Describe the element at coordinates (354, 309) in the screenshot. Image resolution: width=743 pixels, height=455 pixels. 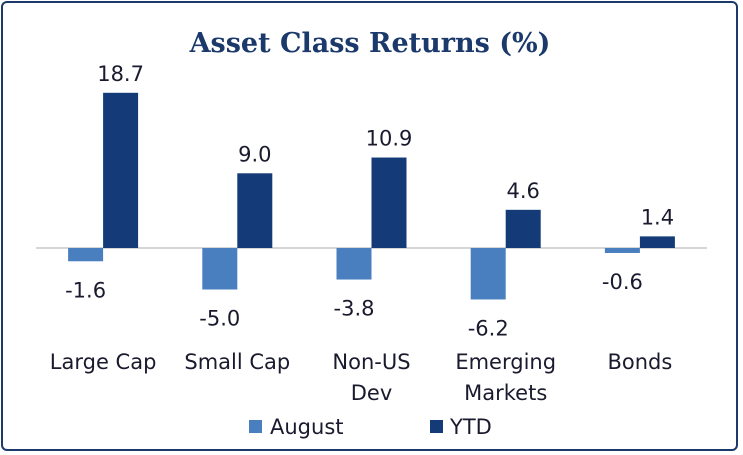
I see `data-label-august-2: -3.8` at that location.